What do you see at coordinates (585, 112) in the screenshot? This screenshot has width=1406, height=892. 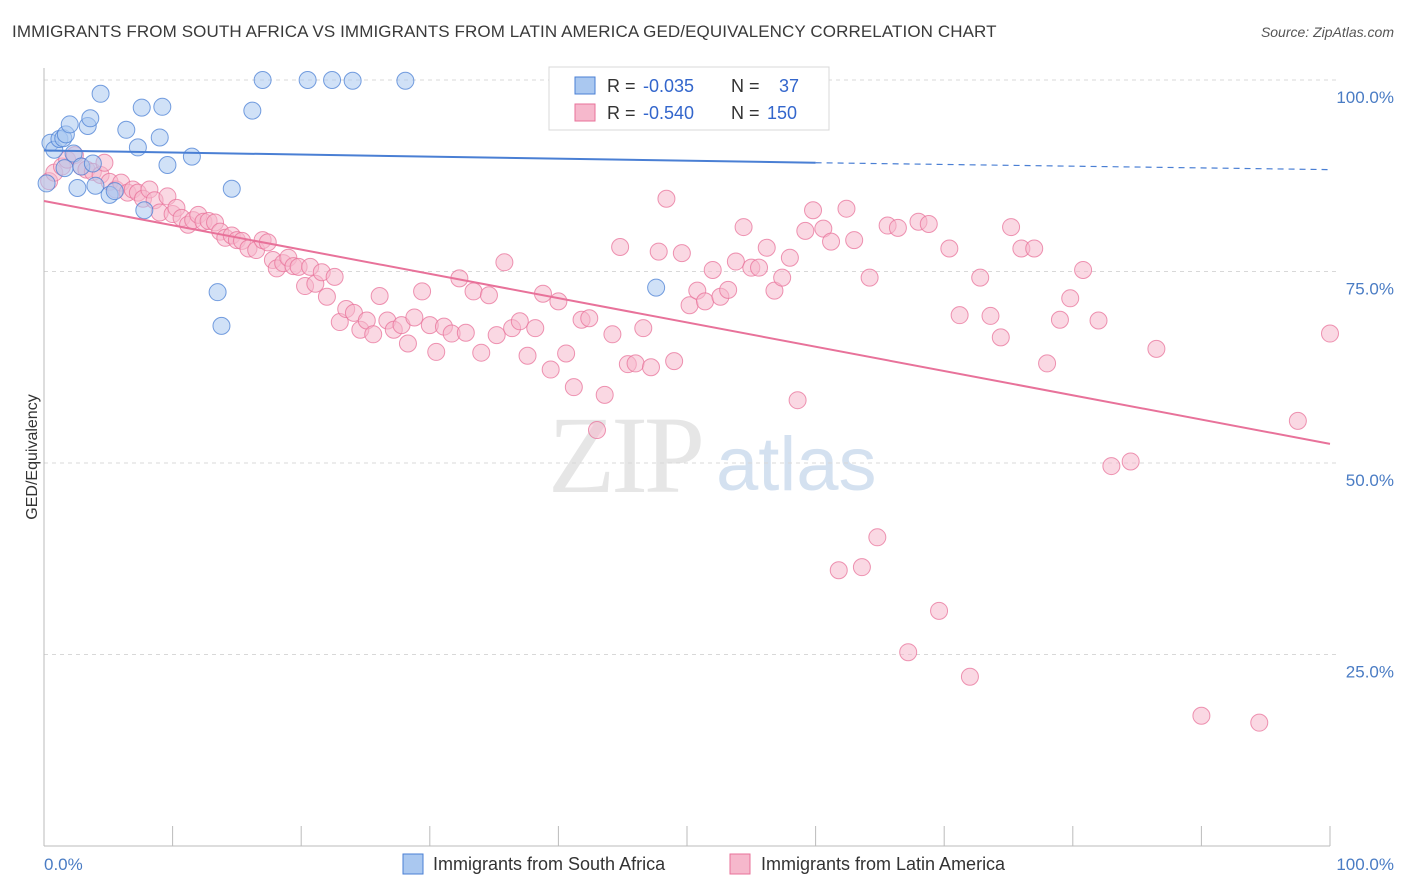 I see `legend-swatch-pink` at bounding box center [585, 112].